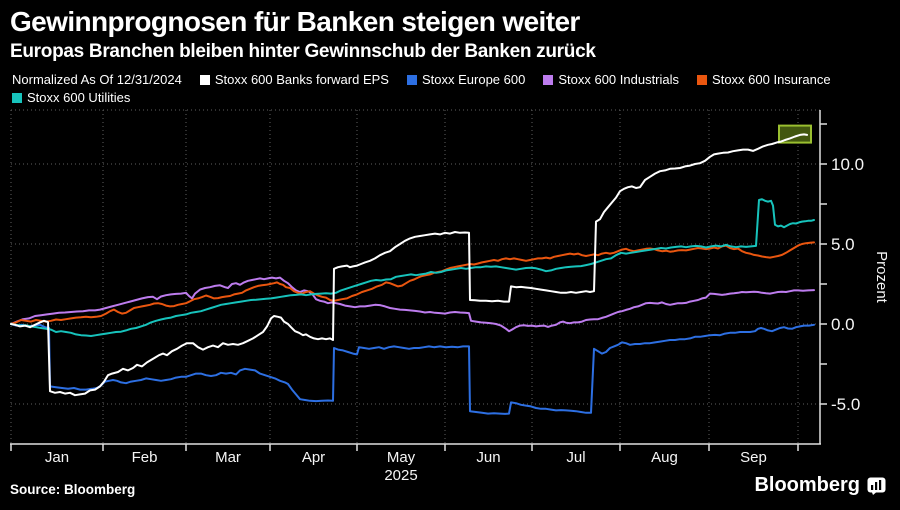 Image resolution: width=900 pixels, height=510 pixels. I want to click on bloomberg-terminal-icon, so click(876, 486).